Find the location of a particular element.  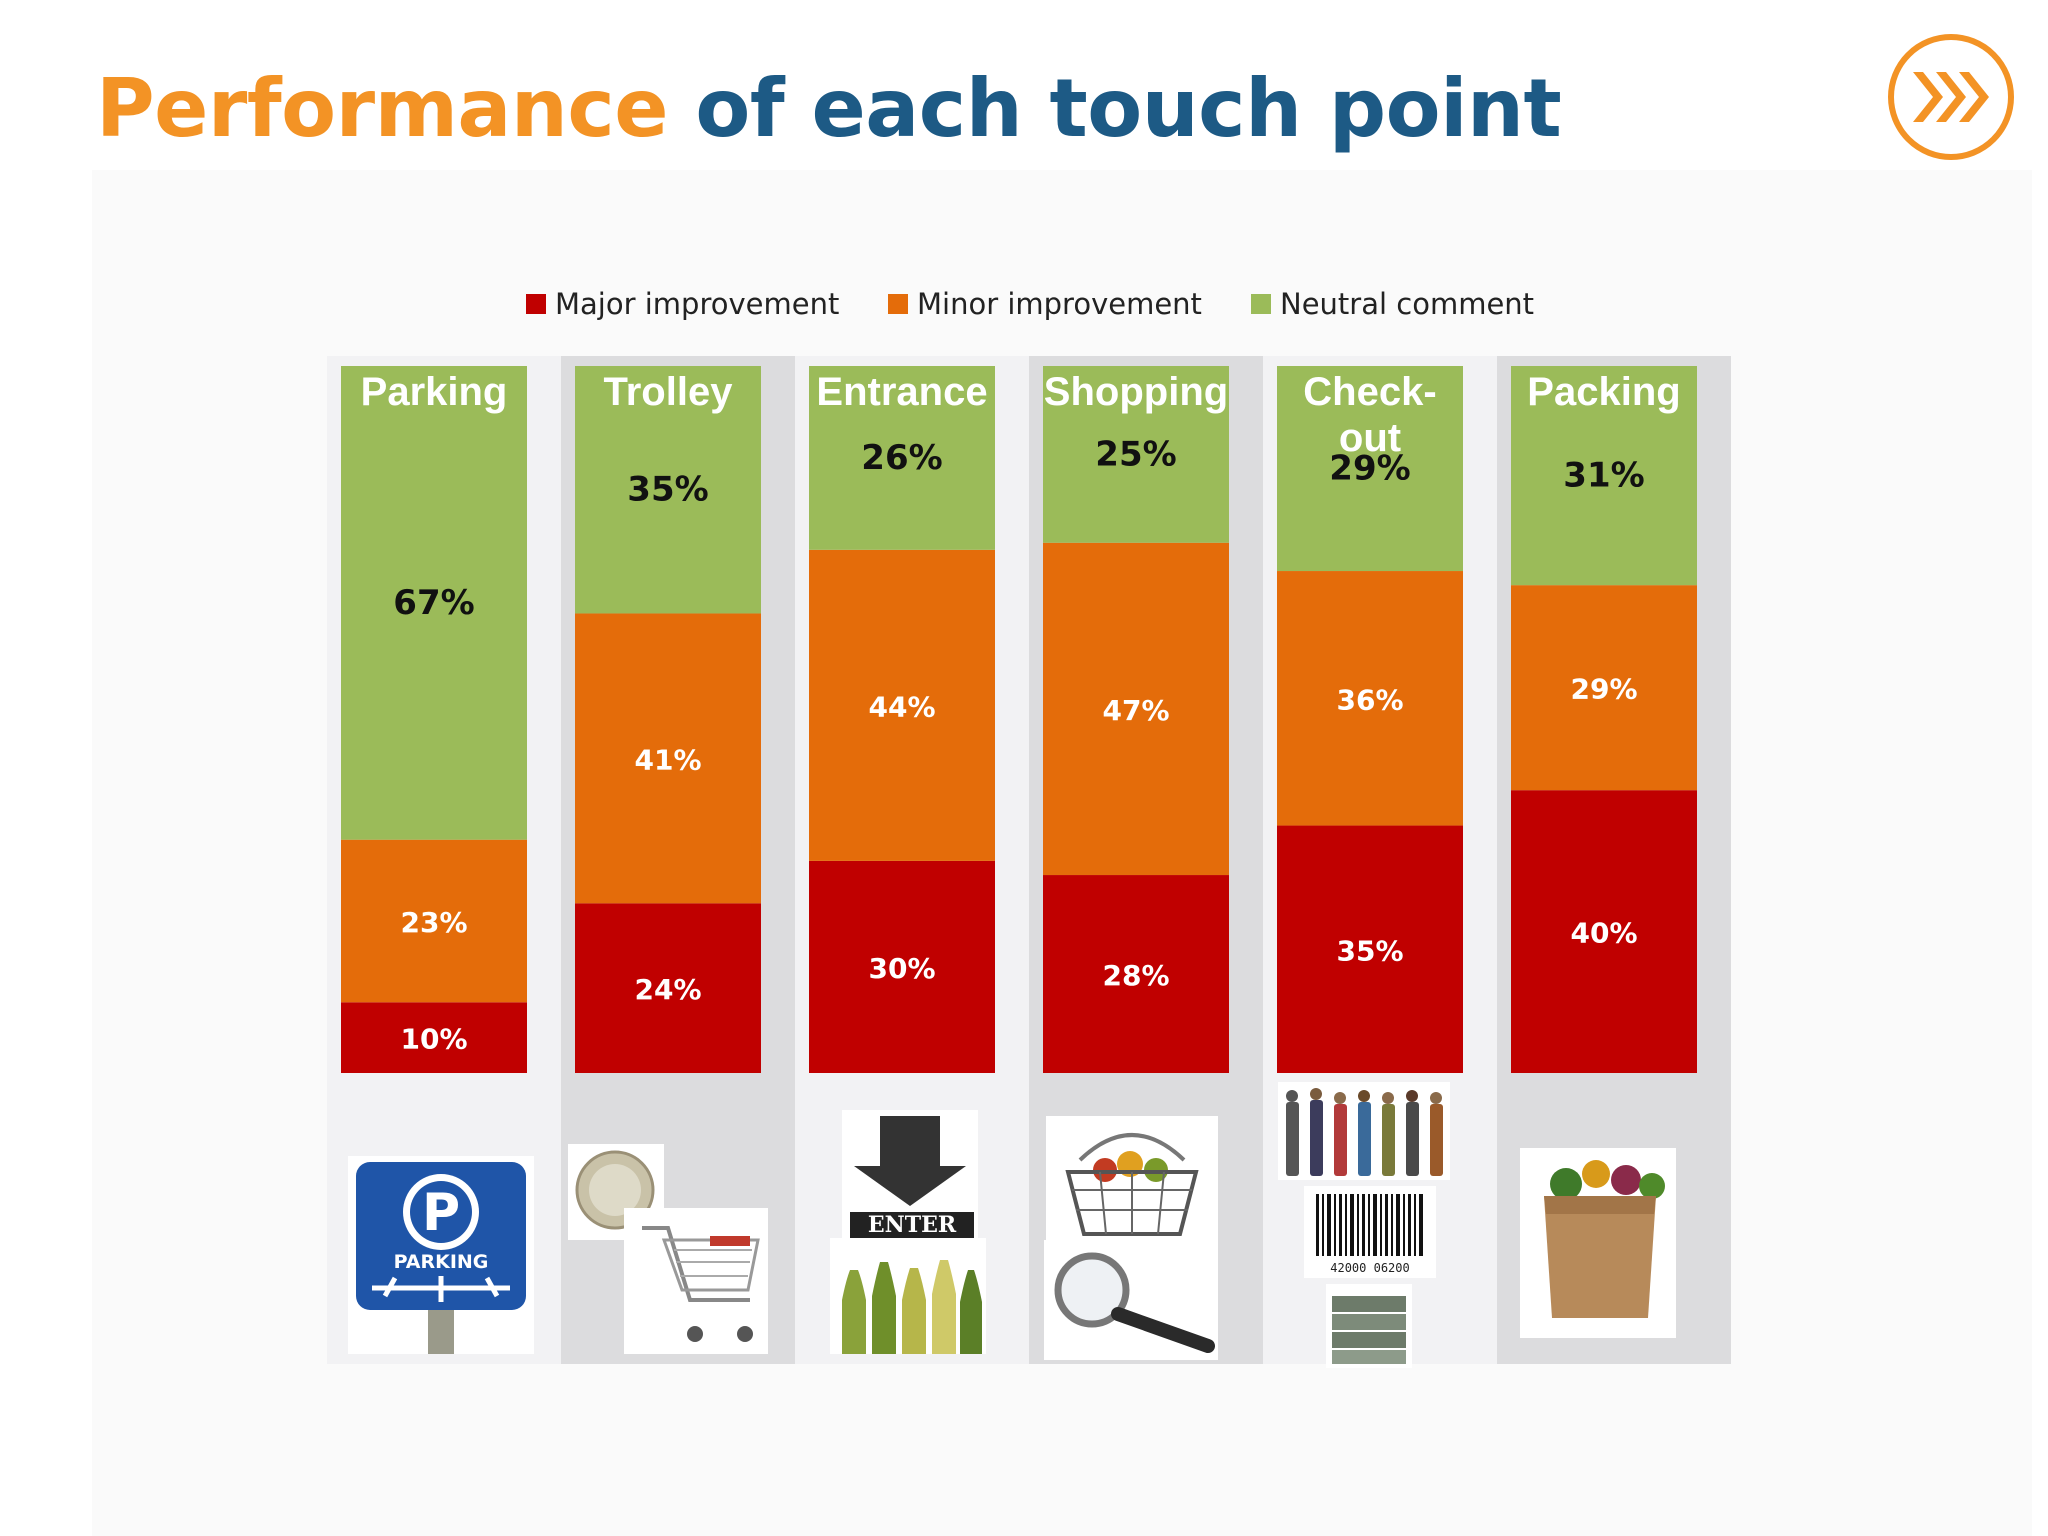

data-label: 23% is located at coordinates (433, 922).